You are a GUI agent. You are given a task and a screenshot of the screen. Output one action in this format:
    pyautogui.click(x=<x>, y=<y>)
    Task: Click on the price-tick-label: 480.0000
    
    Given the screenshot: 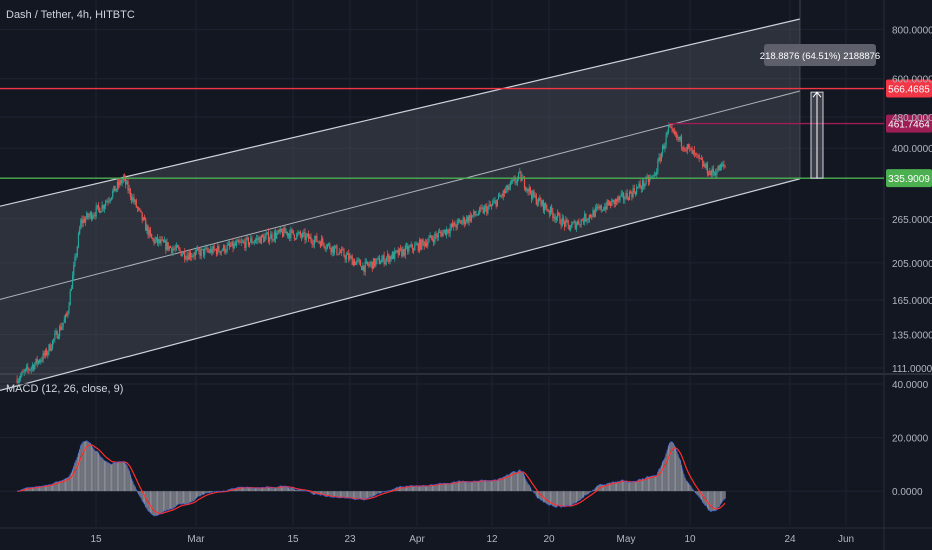 What is the action you would take?
    pyautogui.click(x=912, y=118)
    